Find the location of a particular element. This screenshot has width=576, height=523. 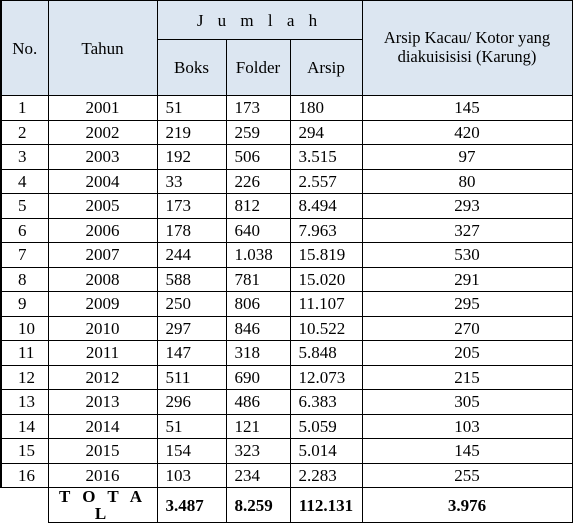

cell-tahun: 2015 is located at coordinates (102, 451).